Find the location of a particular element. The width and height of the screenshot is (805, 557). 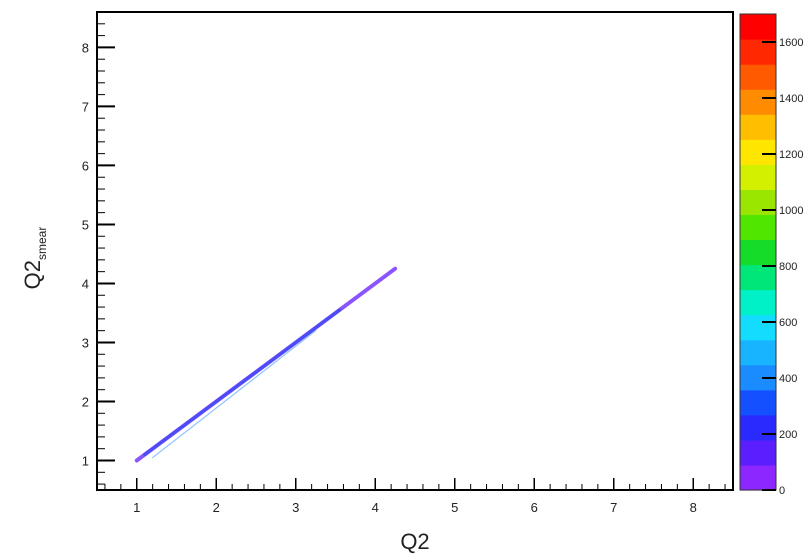

colorbar-tick-label: 0 is located at coordinates (782, 491).